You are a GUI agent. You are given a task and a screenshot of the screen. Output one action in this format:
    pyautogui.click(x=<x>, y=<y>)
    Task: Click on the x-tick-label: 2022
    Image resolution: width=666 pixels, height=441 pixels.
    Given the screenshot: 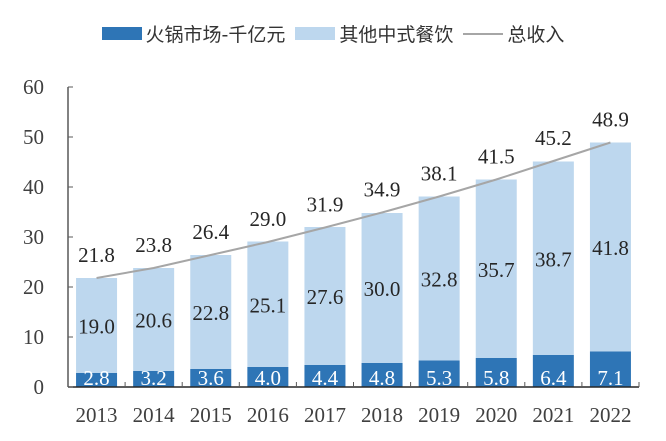 What is the action you would take?
    pyautogui.click(x=610, y=415)
    